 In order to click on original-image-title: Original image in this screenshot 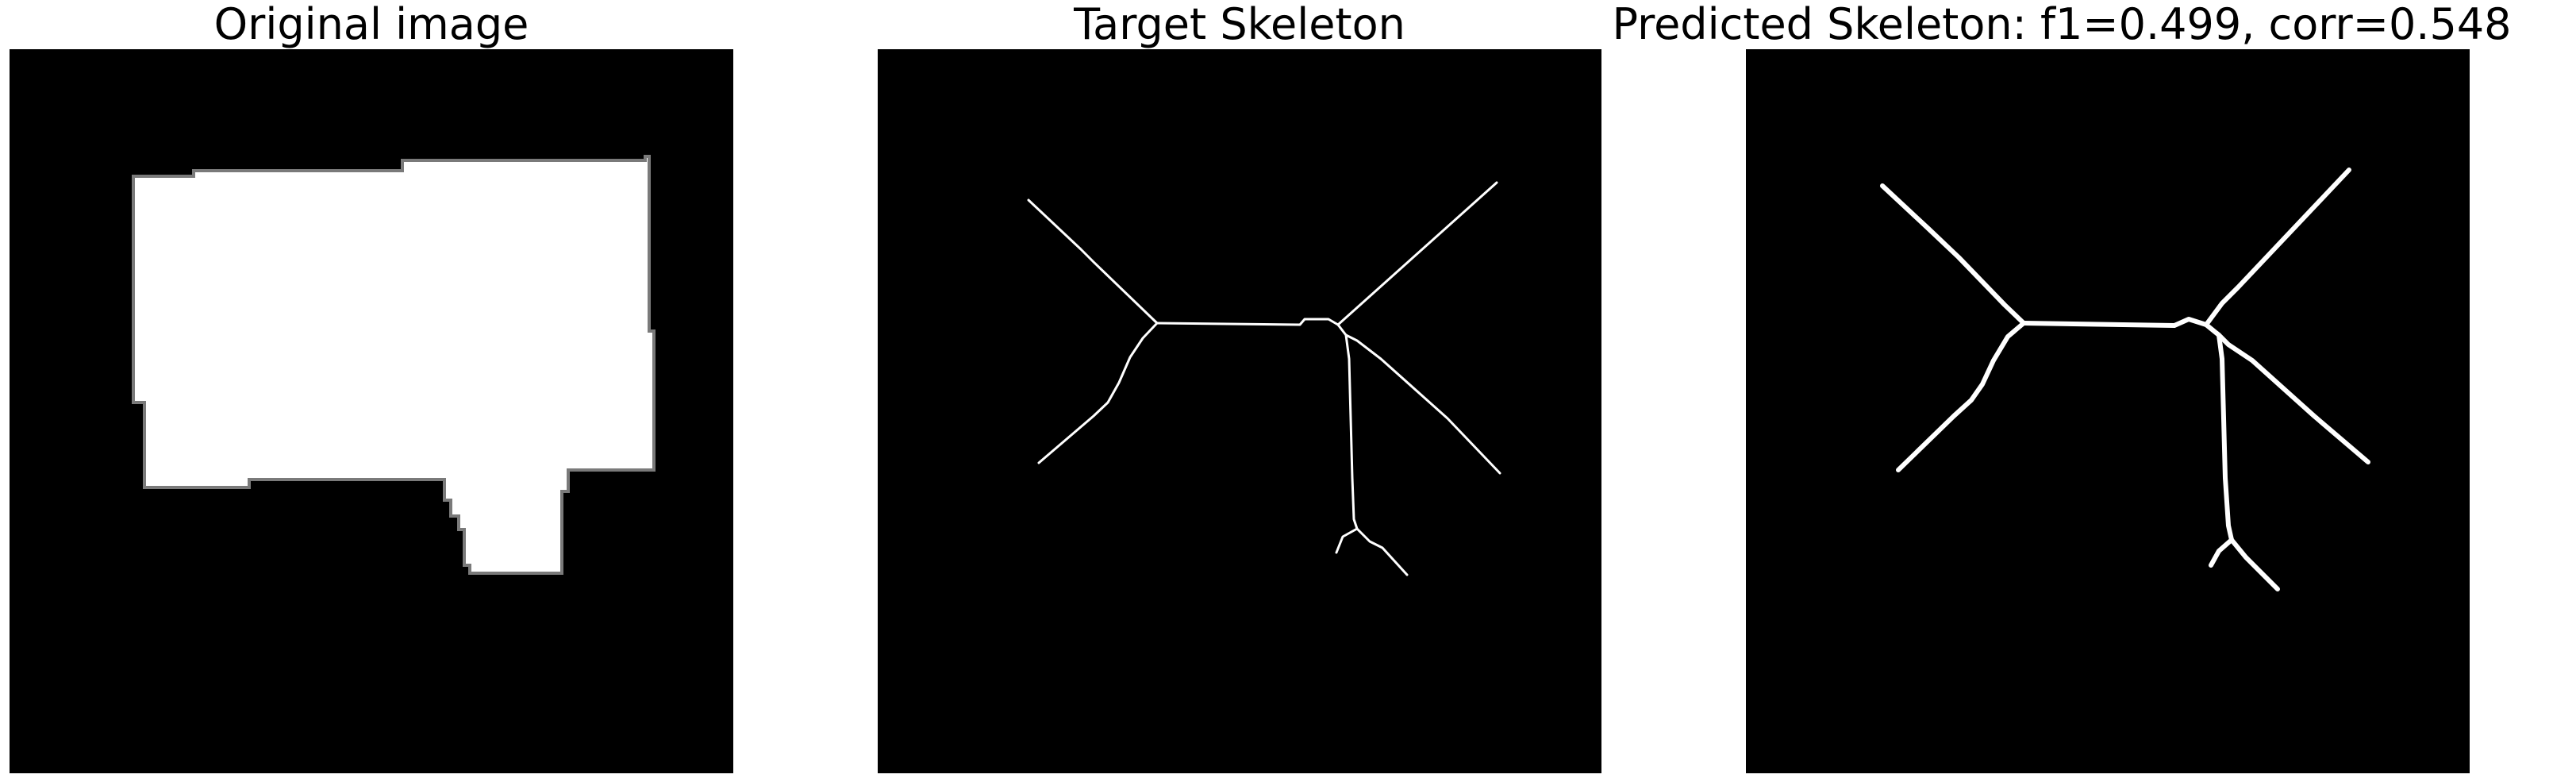, I will do `click(371, 24)`.